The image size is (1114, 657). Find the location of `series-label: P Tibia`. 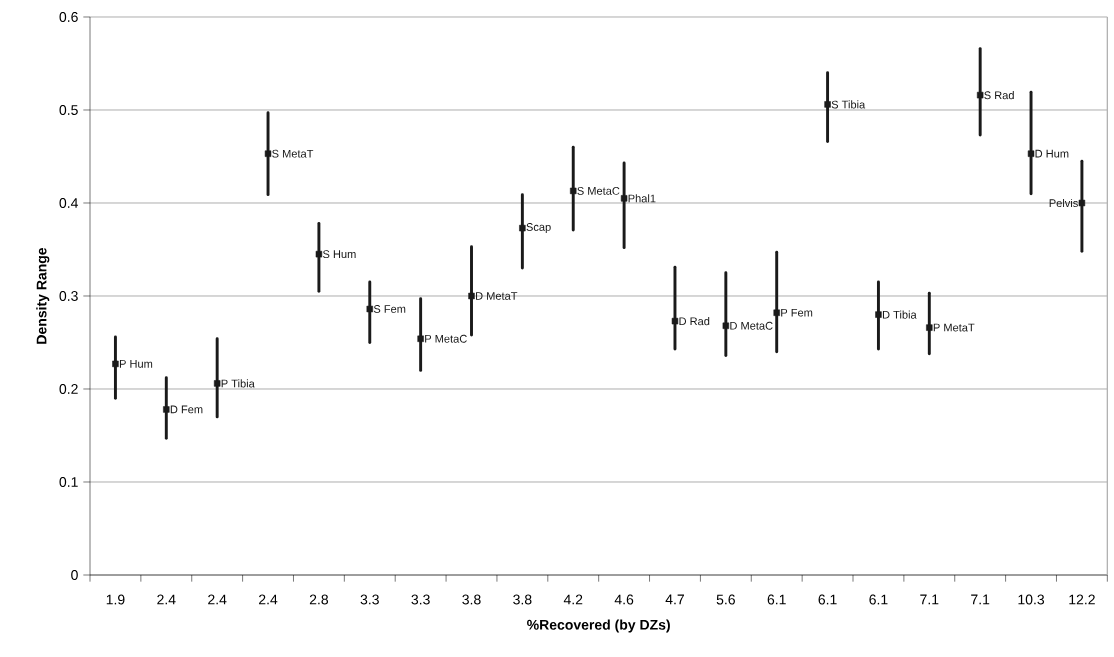

series-label: P Tibia is located at coordinates (238, 383).